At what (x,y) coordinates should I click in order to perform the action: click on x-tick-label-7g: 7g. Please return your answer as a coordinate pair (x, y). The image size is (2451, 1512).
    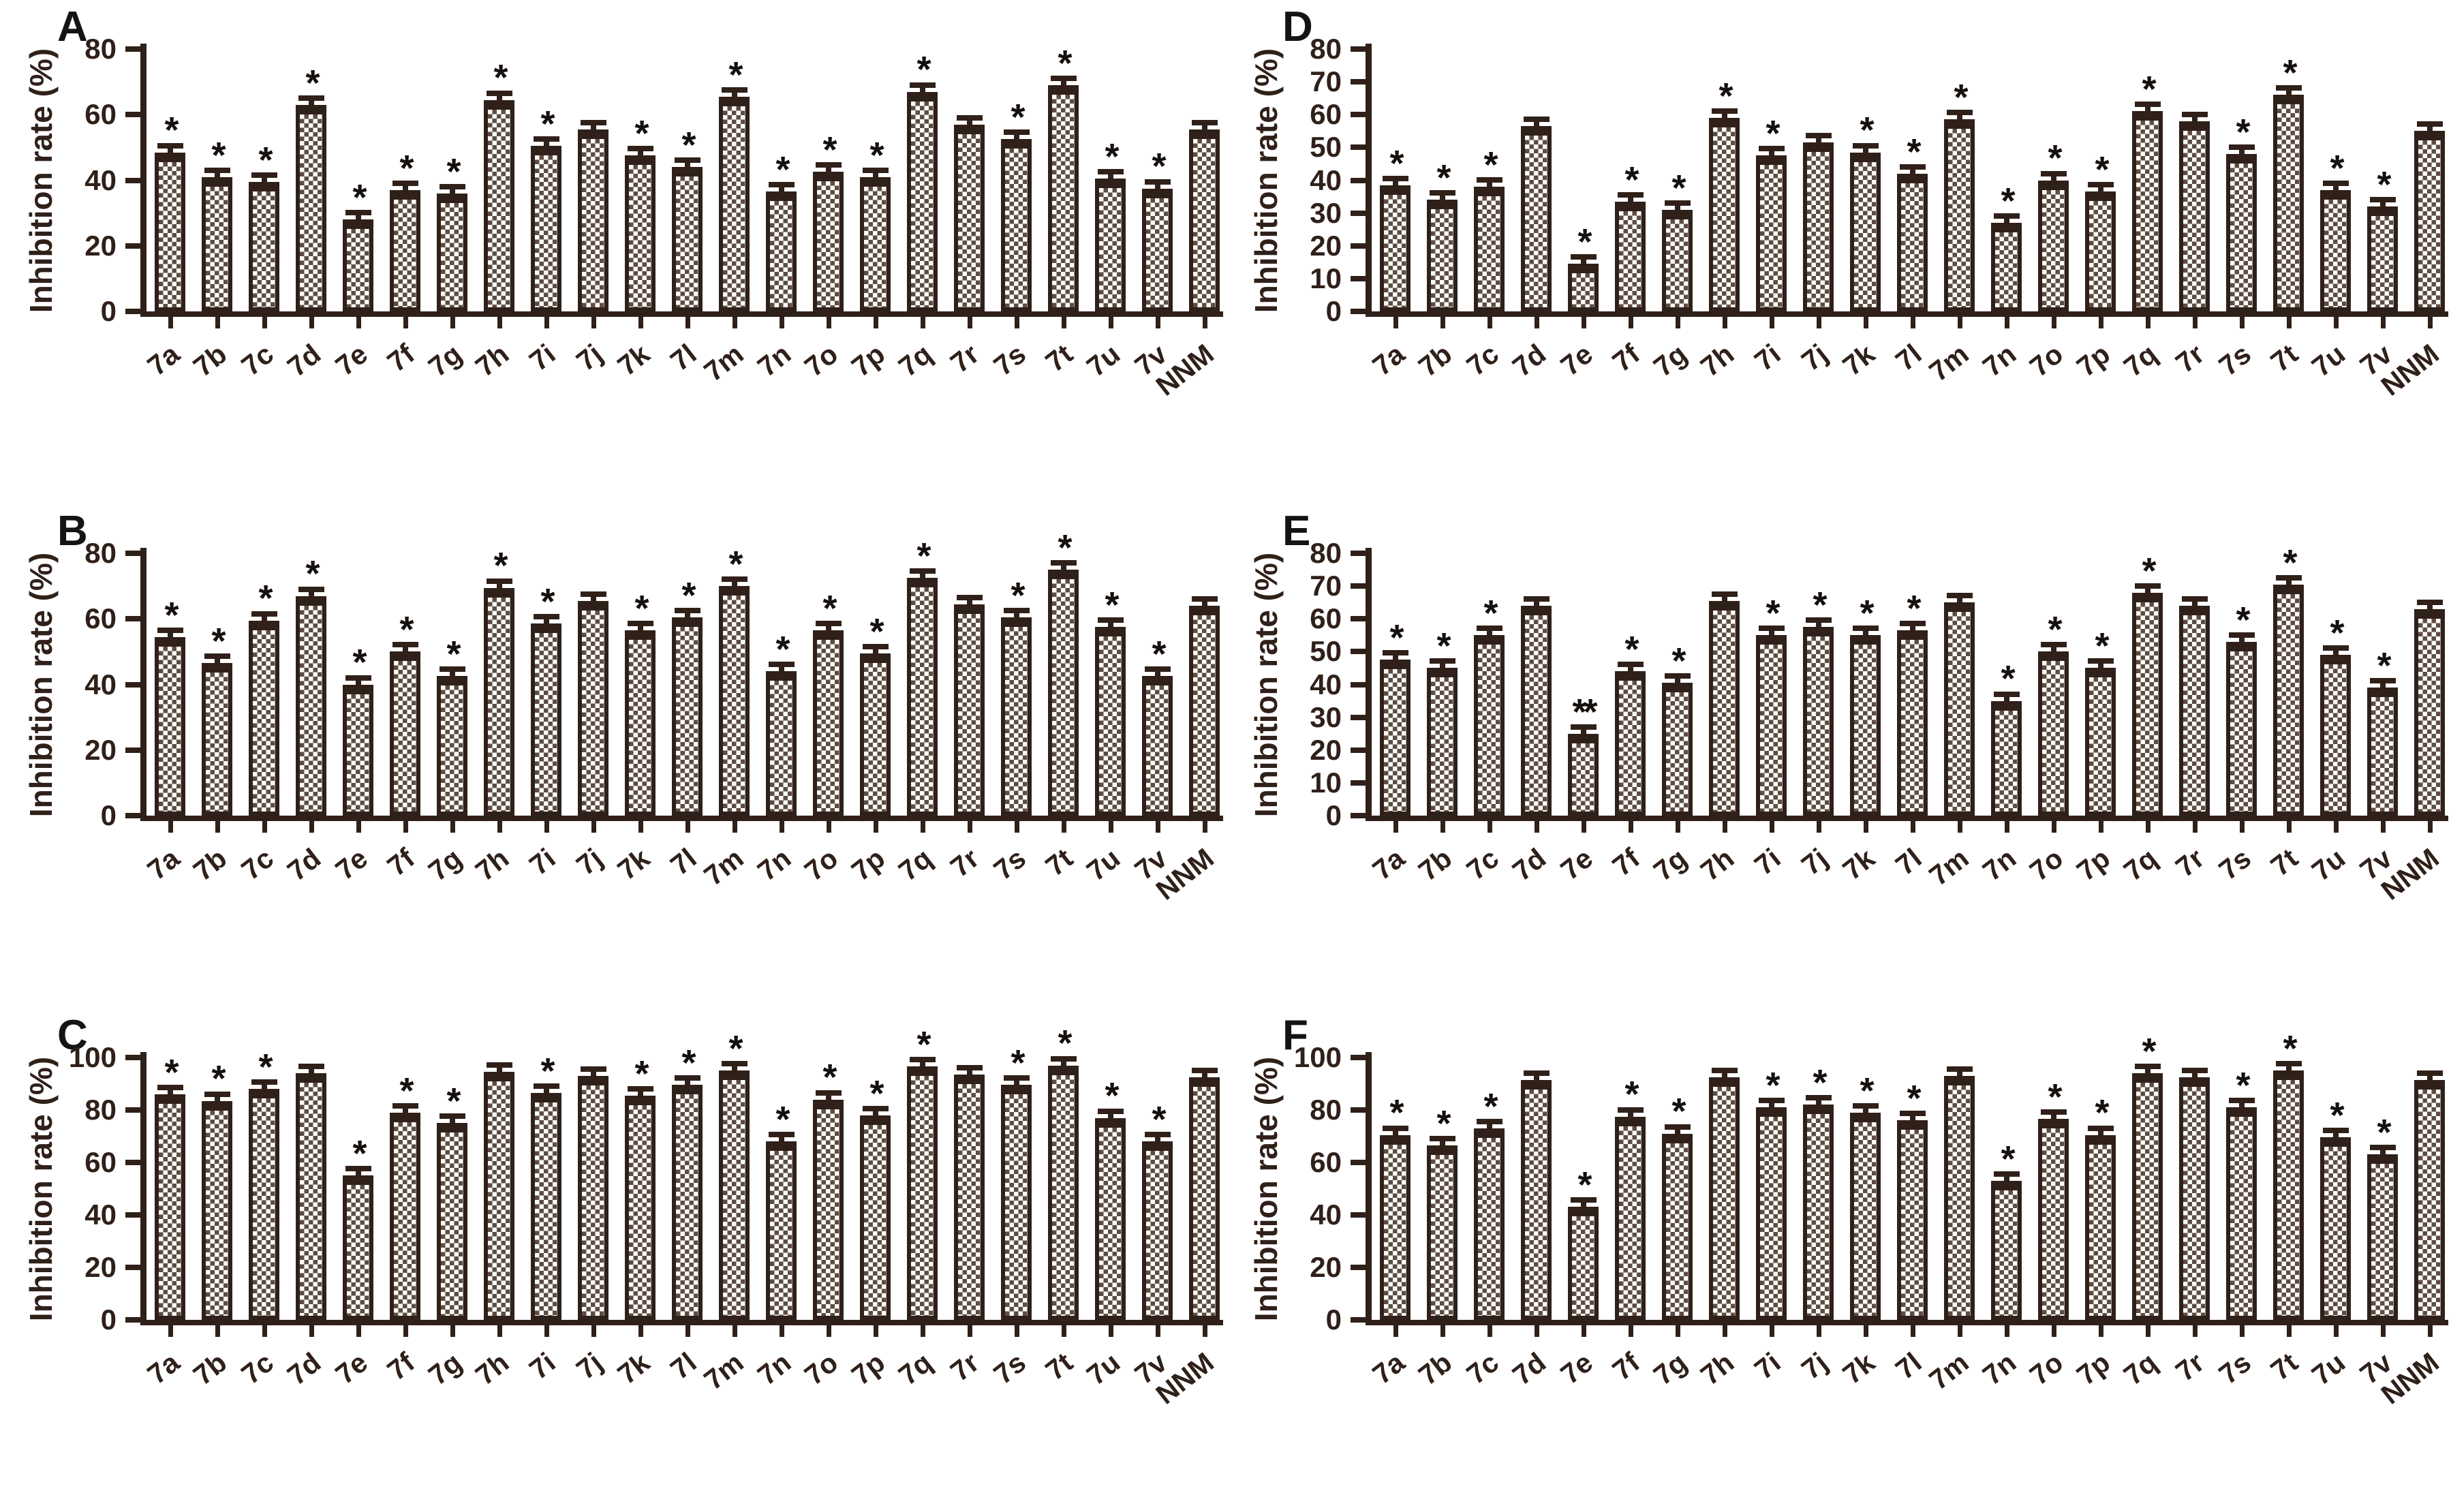
    Looking at the image, I should click on (444, 360).